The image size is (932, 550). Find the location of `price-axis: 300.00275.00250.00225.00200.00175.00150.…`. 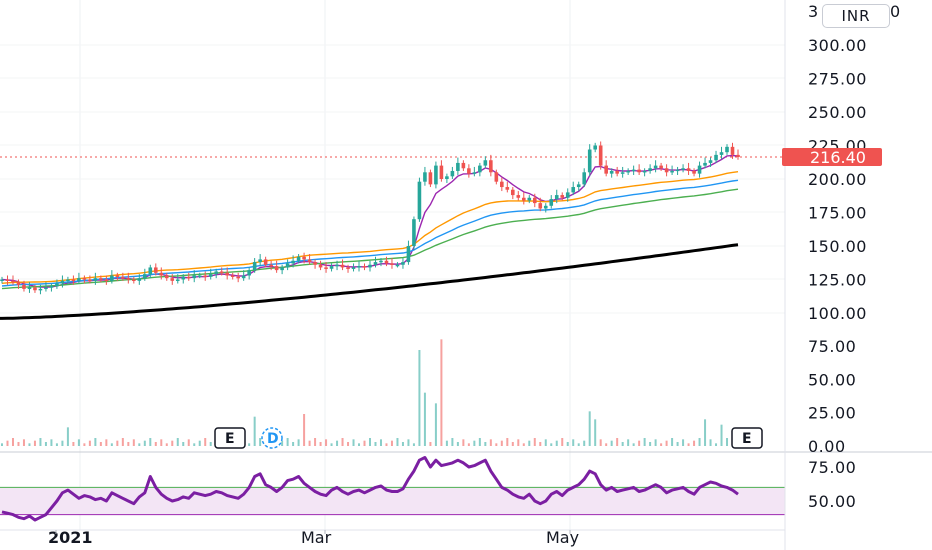

price-axis: 300.00275.00250.00225.00200.00175.00150.… is located at coordinates (837, 273).